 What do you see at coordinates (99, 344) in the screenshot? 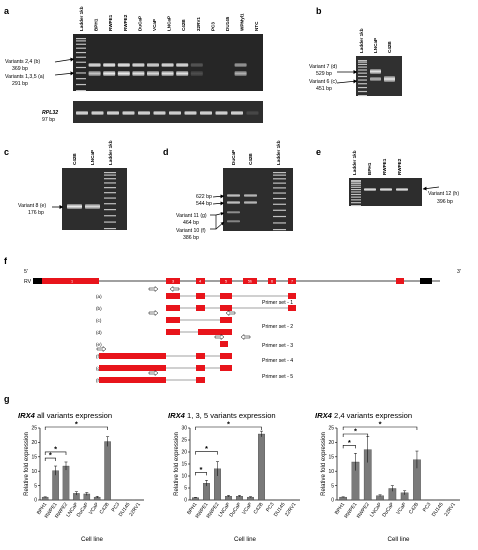
I see `variant-label: (e)` at bounding box center [99, 344].